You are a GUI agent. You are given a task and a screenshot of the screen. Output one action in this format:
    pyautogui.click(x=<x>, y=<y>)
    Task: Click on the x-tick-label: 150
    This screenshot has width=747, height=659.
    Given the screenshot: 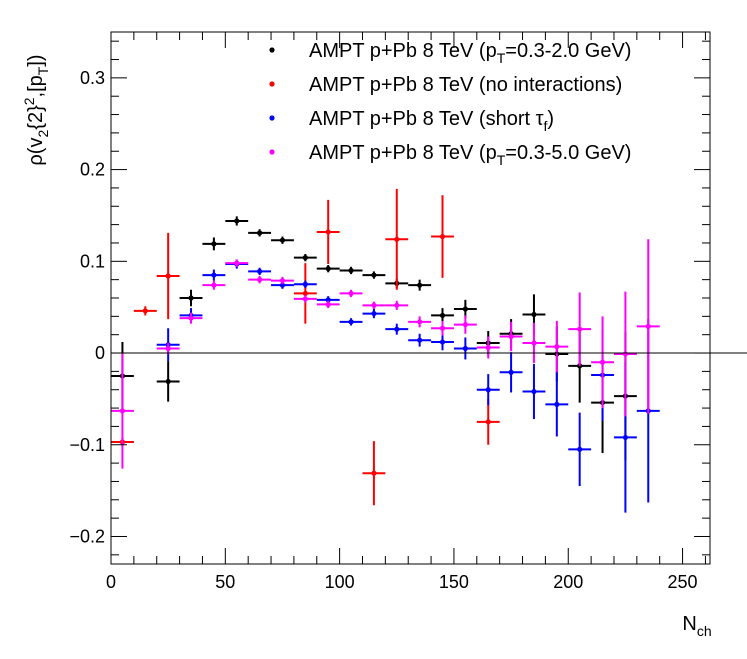 What is the action you would take?
    pyautogui.click(x=454, y=582)
    